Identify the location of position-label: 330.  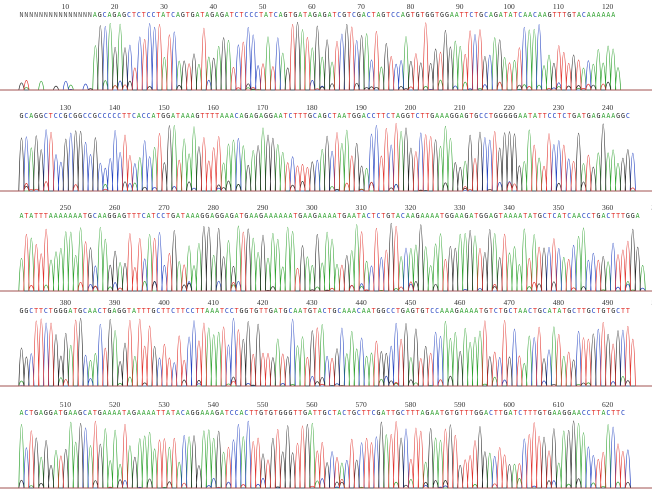
(460, 207).